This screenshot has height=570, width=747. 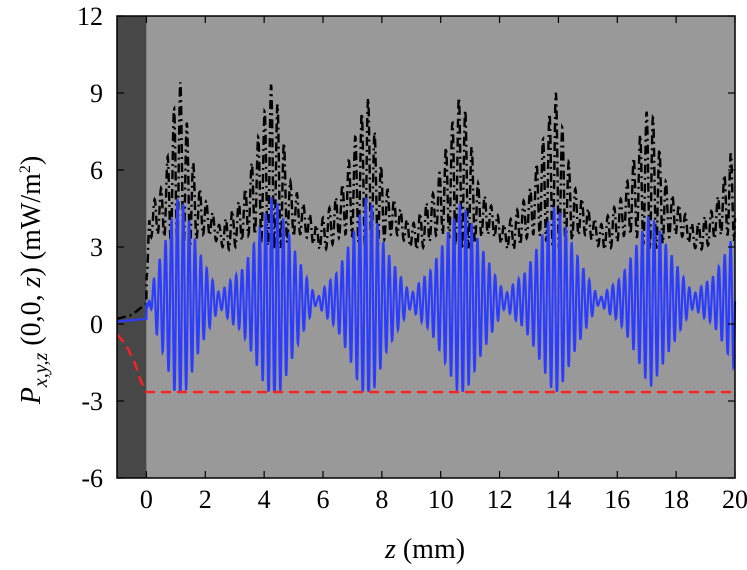 What do you see at coordinates (96, 93) in the screenshot?
I see `y-tick-label: 9` at bounding box center [96, 93].